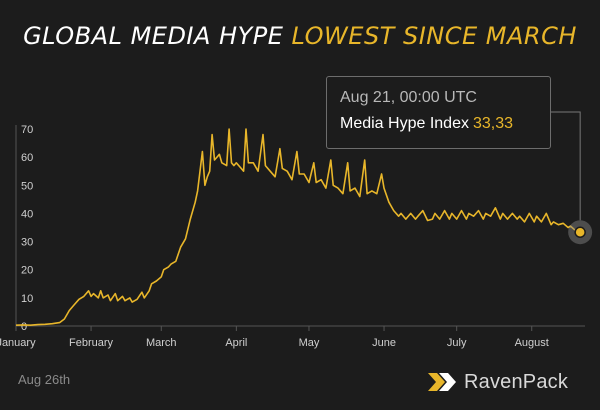 Image resolution: width=600 pixels, height=410 pixels. Describe the element at coordinates (457, 343) in the screenshot. I see `x-tick-label: July` at that location.